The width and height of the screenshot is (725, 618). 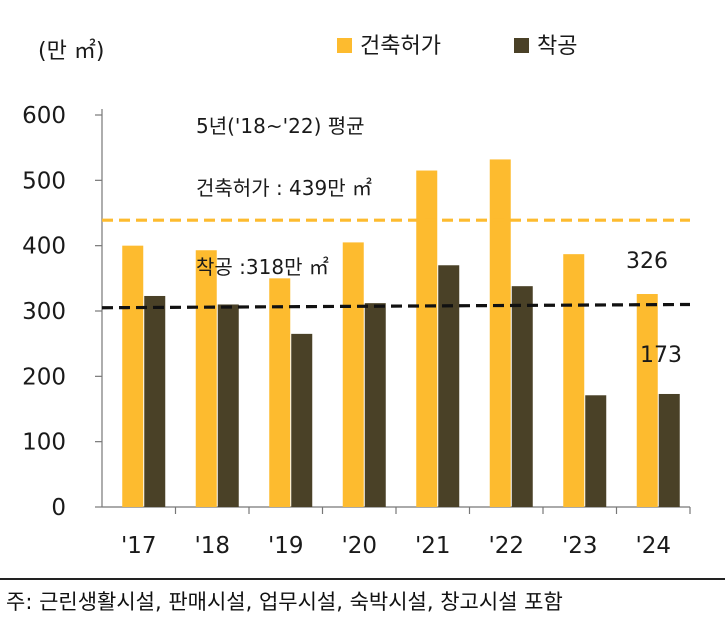 What do you see at coordinates (58, 508) in the screenshot?
I see `y-tick-label: 0` at bounding box center [58, 508].